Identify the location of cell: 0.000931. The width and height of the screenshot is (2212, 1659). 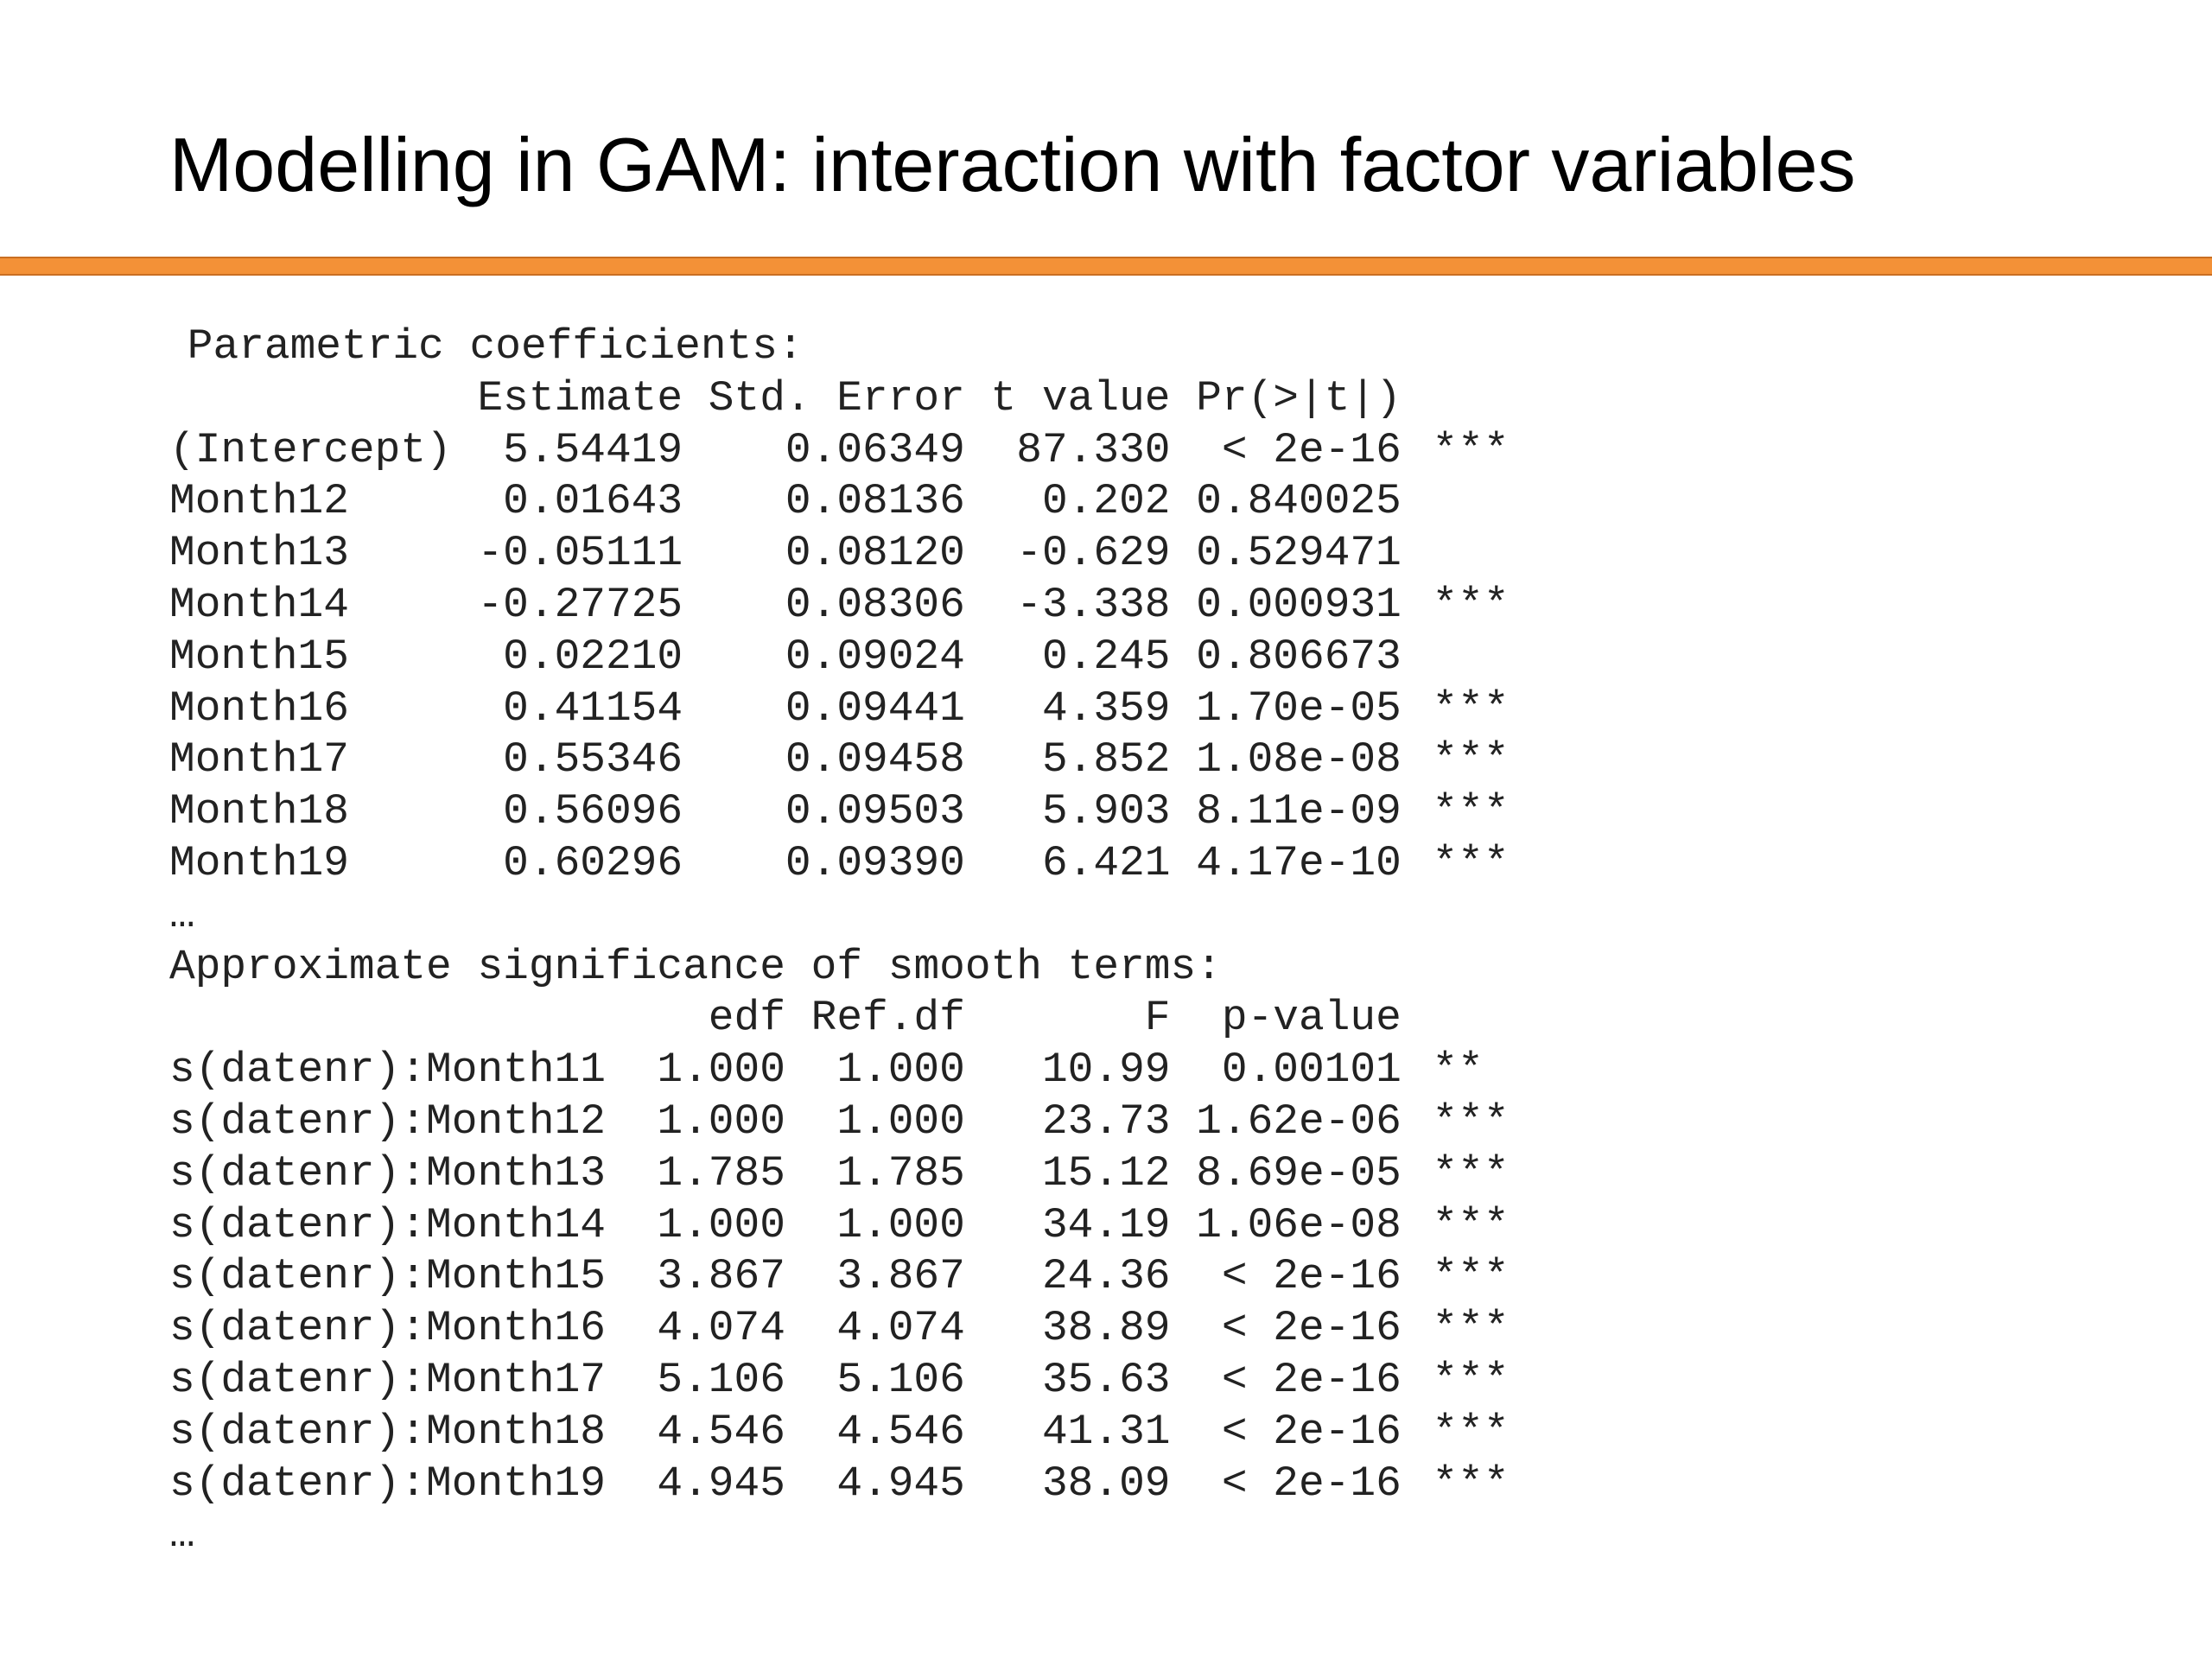
(1299, 604).